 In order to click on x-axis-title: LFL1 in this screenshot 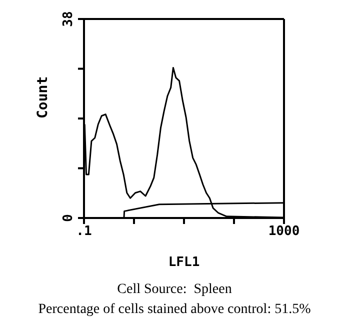, I will do `click(184, 262)`.